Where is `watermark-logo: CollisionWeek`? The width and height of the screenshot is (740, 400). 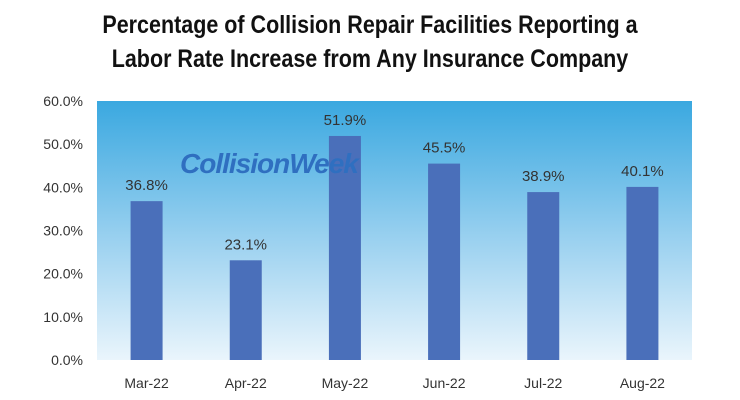
watermark-logo: CollisionWeek is located at coordinates (270, 163).